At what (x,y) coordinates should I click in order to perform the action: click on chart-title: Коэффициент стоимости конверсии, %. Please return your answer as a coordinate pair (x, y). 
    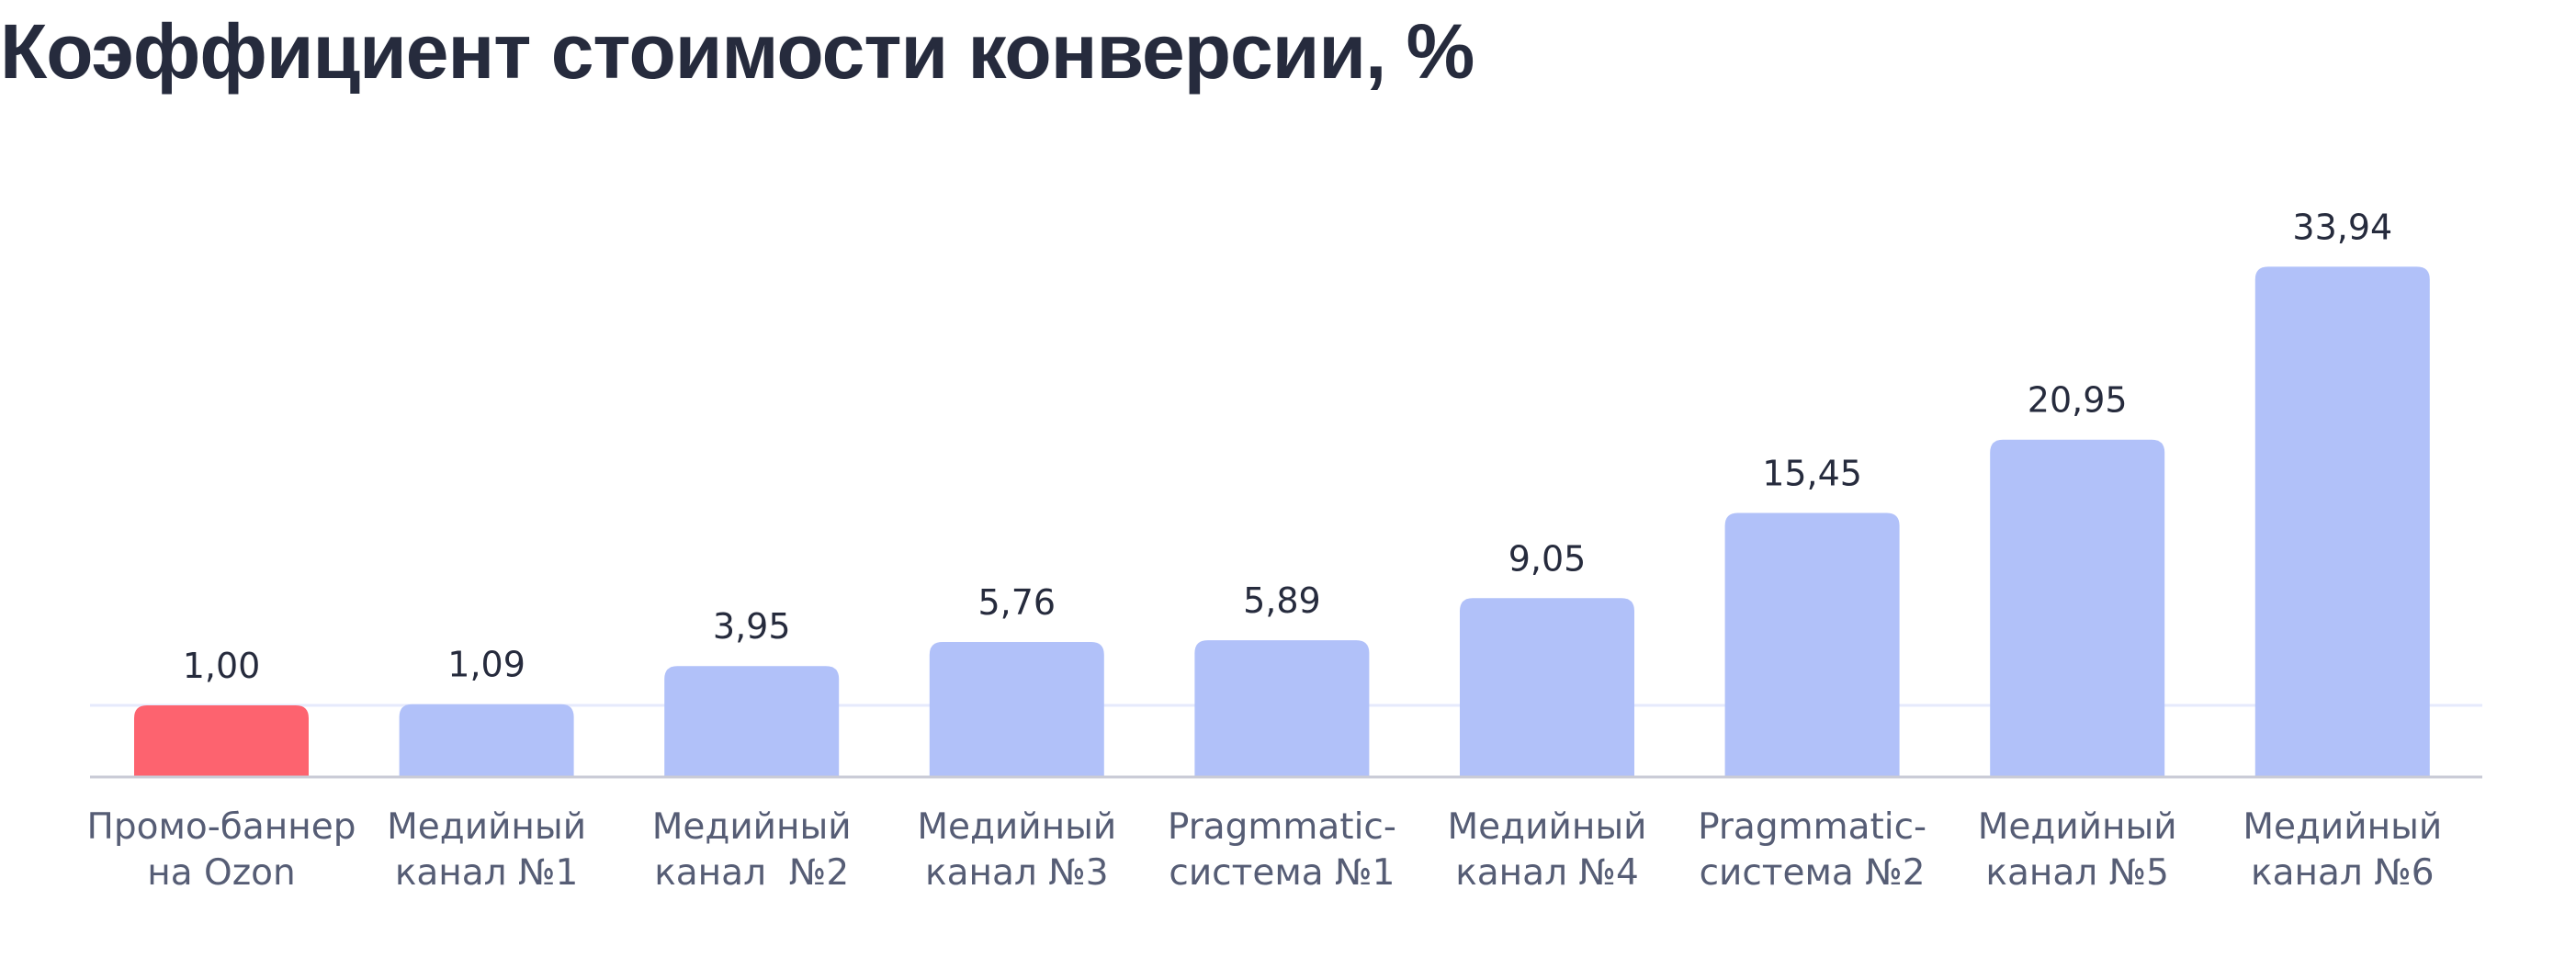
    Looking at the image, I should click on (737, 51).